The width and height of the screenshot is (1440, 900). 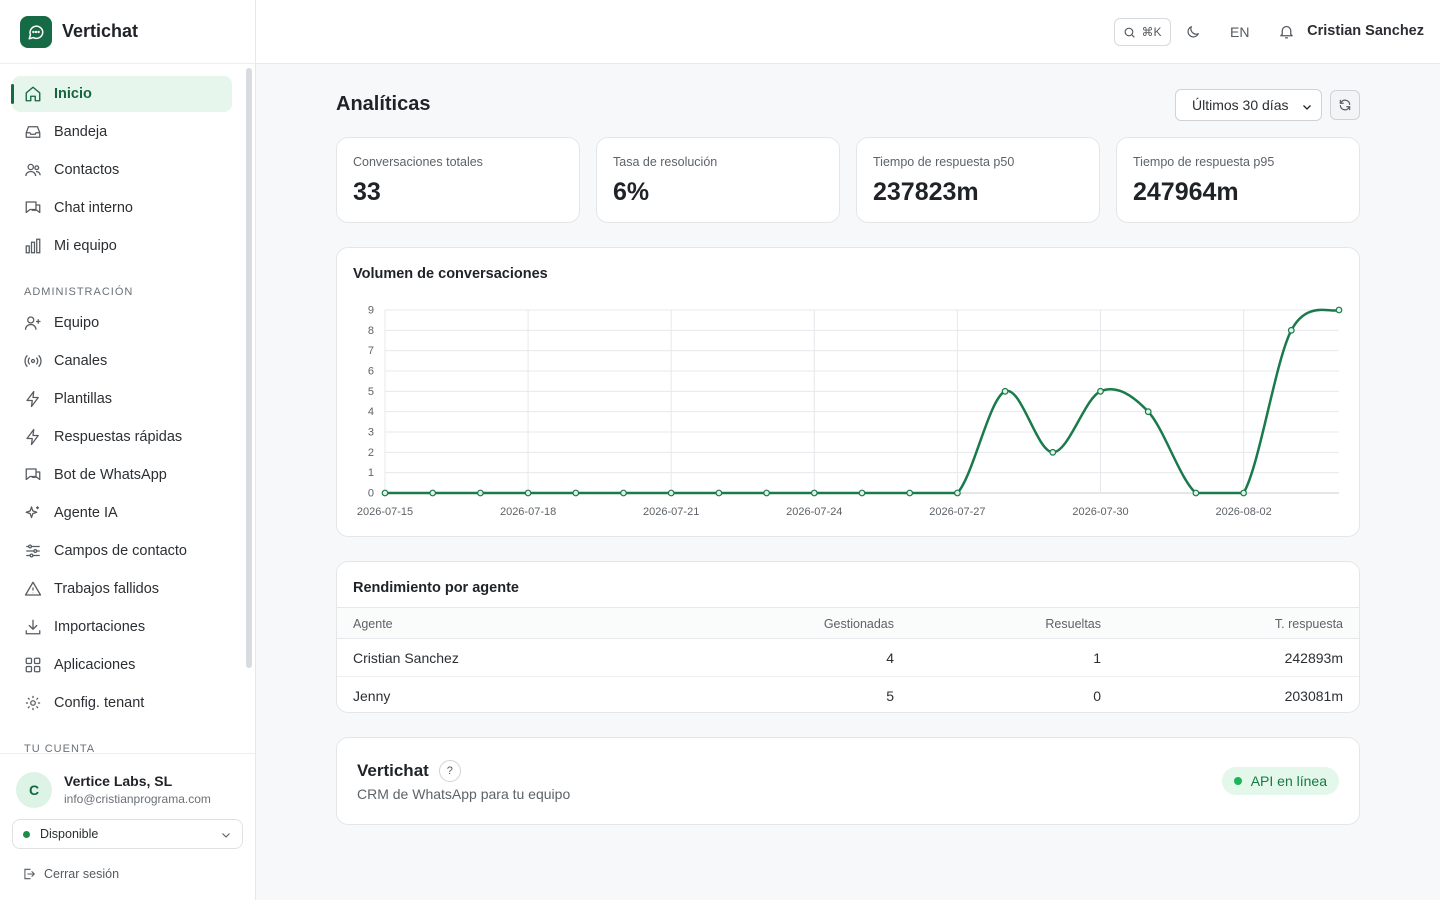 I want to click on sidebar-item-bandeja: Bandeja, so click(x=122, y=132).